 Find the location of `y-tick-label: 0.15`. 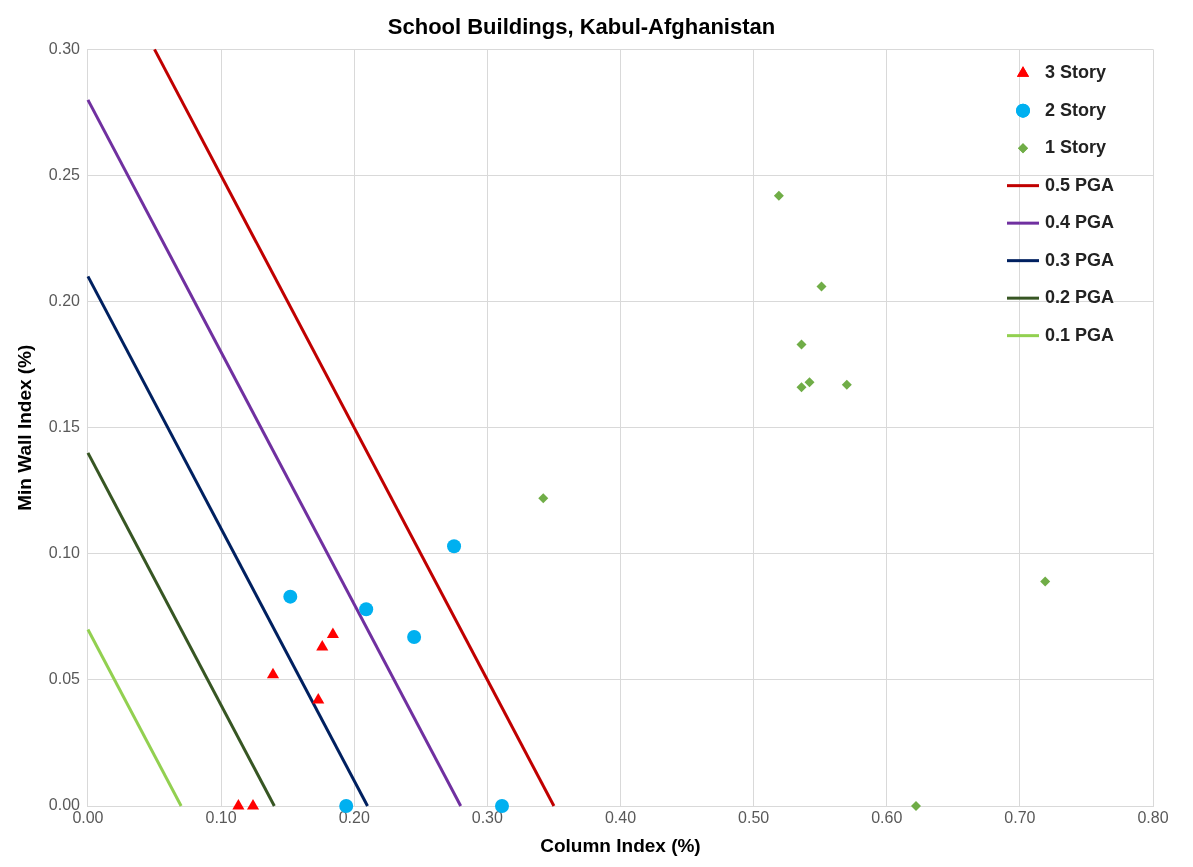

y-tick-label: 0.15 is located at coordinates (64, 427).